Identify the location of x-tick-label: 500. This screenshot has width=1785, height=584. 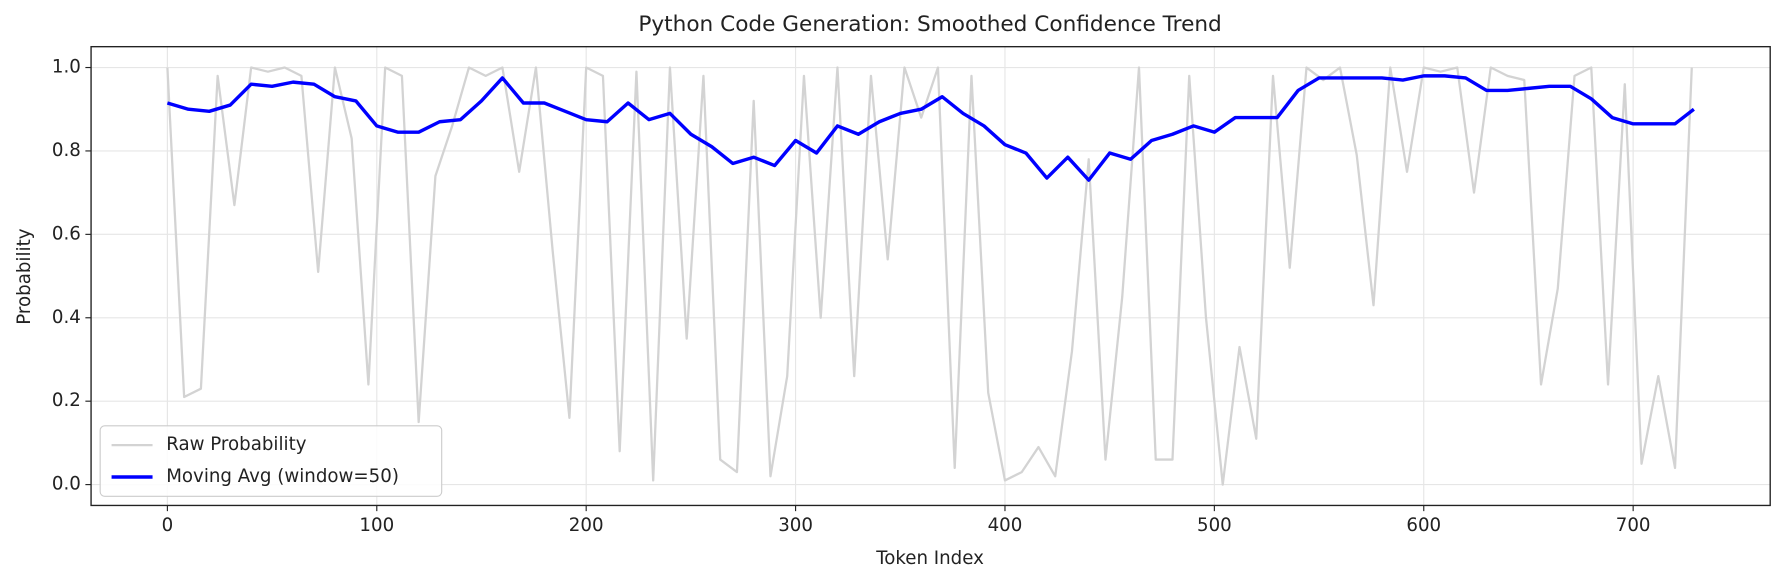
(1214, 525).